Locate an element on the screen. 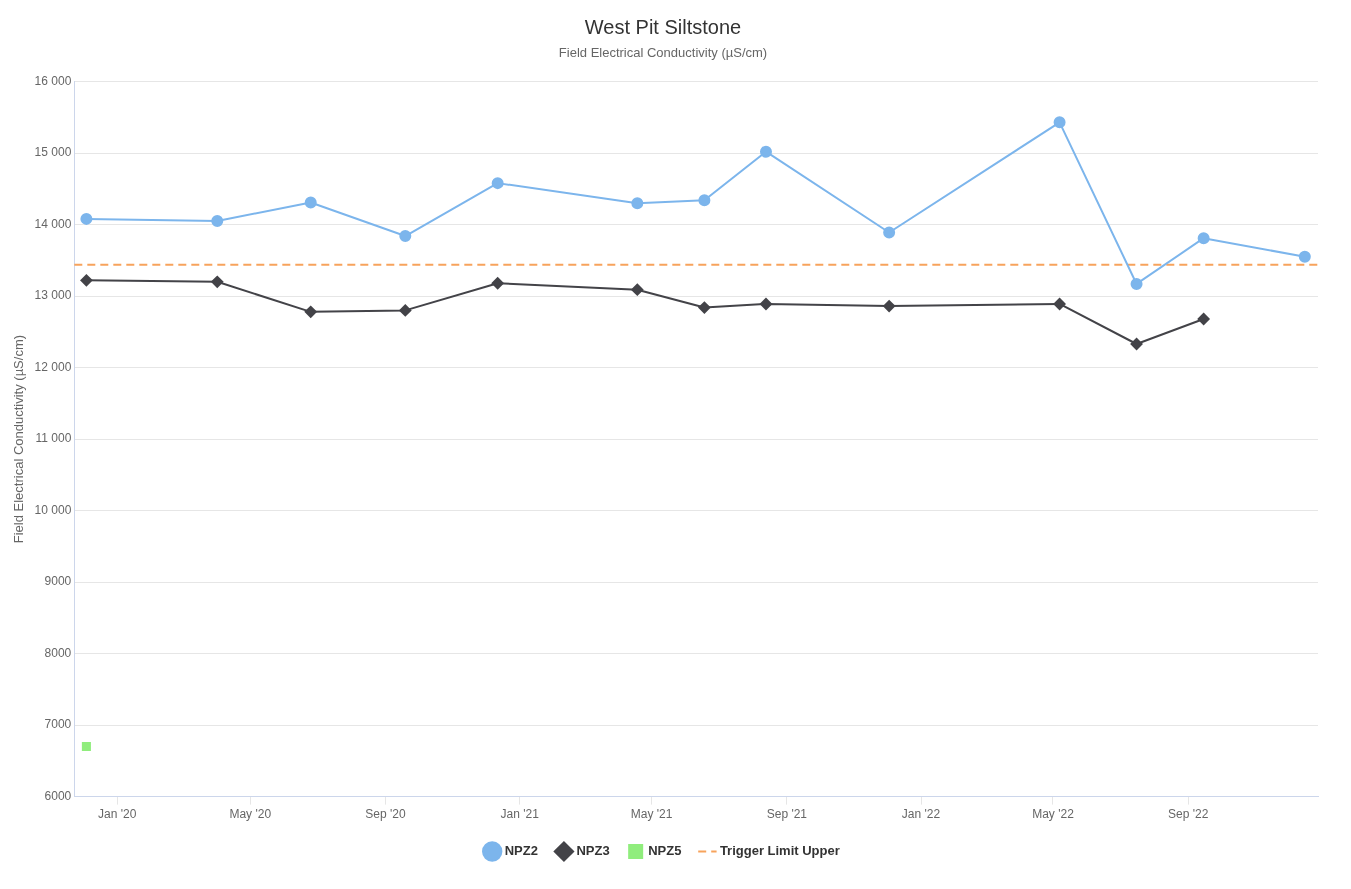 This screenshot has height=889, width=1351. x-tick-label: May '21 is located at coordinates (651, 814).